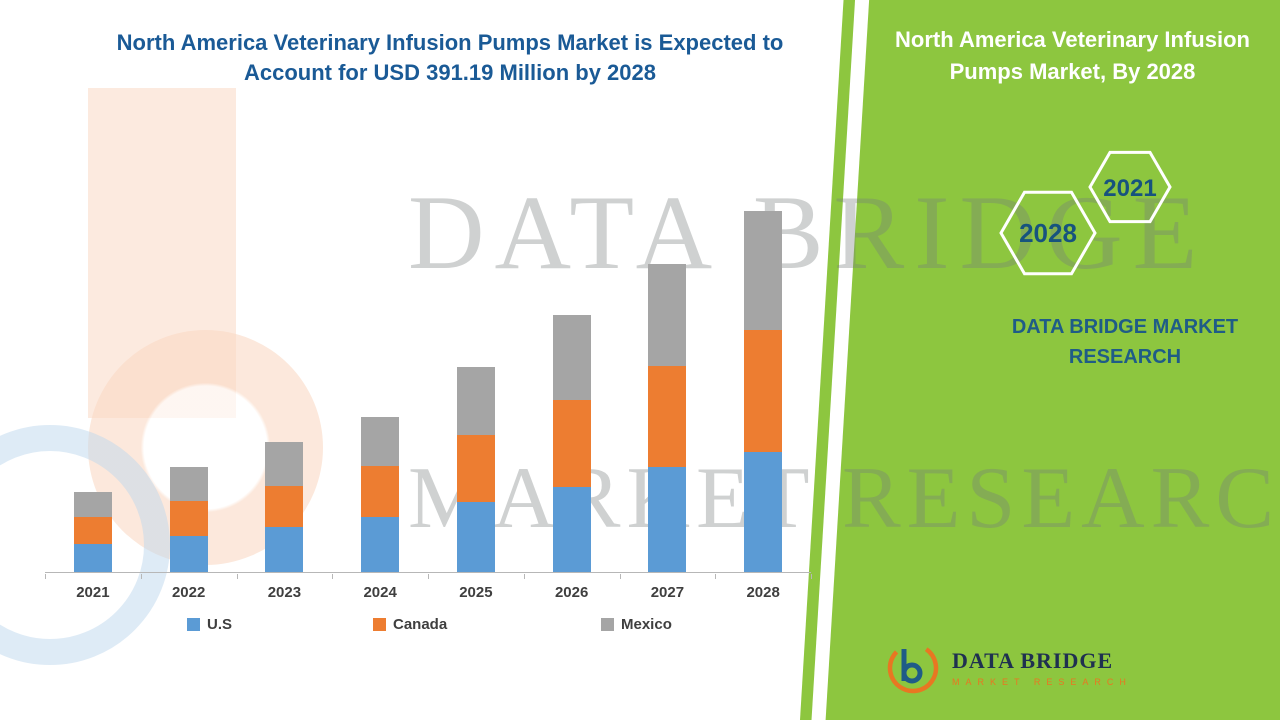  I want to click on stacked-bar-2027, so click(667, 417).